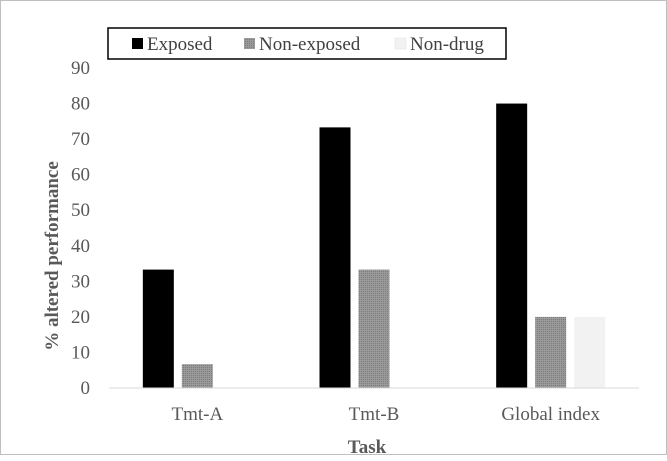 This screenshot has width=667, height=461. What do you see at coordinates (197, 414) in the screenshot?
I see `x-tick-label: Tmt-A` at bounding box center [197, 414].